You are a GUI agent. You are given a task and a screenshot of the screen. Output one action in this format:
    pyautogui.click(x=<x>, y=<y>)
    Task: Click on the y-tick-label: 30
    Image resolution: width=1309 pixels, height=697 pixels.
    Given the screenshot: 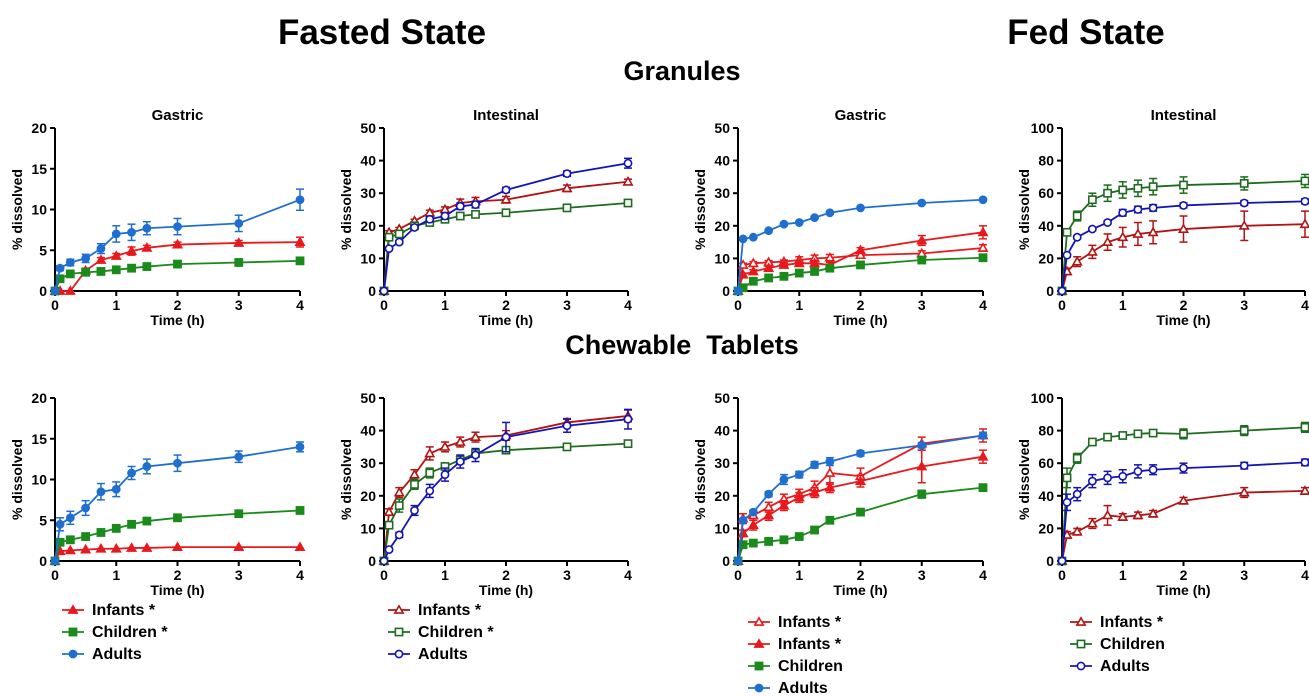 What is the action you would take?
    pyautogui.click(x=368, y=463)
    